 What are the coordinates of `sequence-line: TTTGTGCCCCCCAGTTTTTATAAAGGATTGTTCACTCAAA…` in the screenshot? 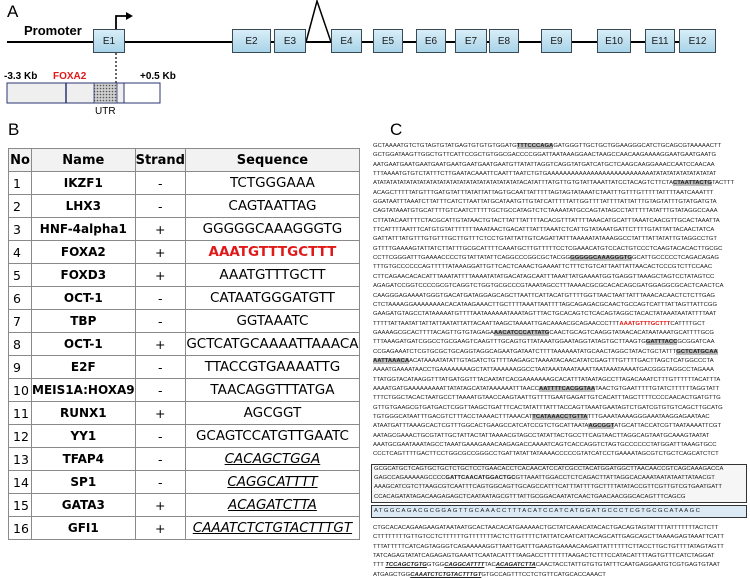 It's located at (561, 267).